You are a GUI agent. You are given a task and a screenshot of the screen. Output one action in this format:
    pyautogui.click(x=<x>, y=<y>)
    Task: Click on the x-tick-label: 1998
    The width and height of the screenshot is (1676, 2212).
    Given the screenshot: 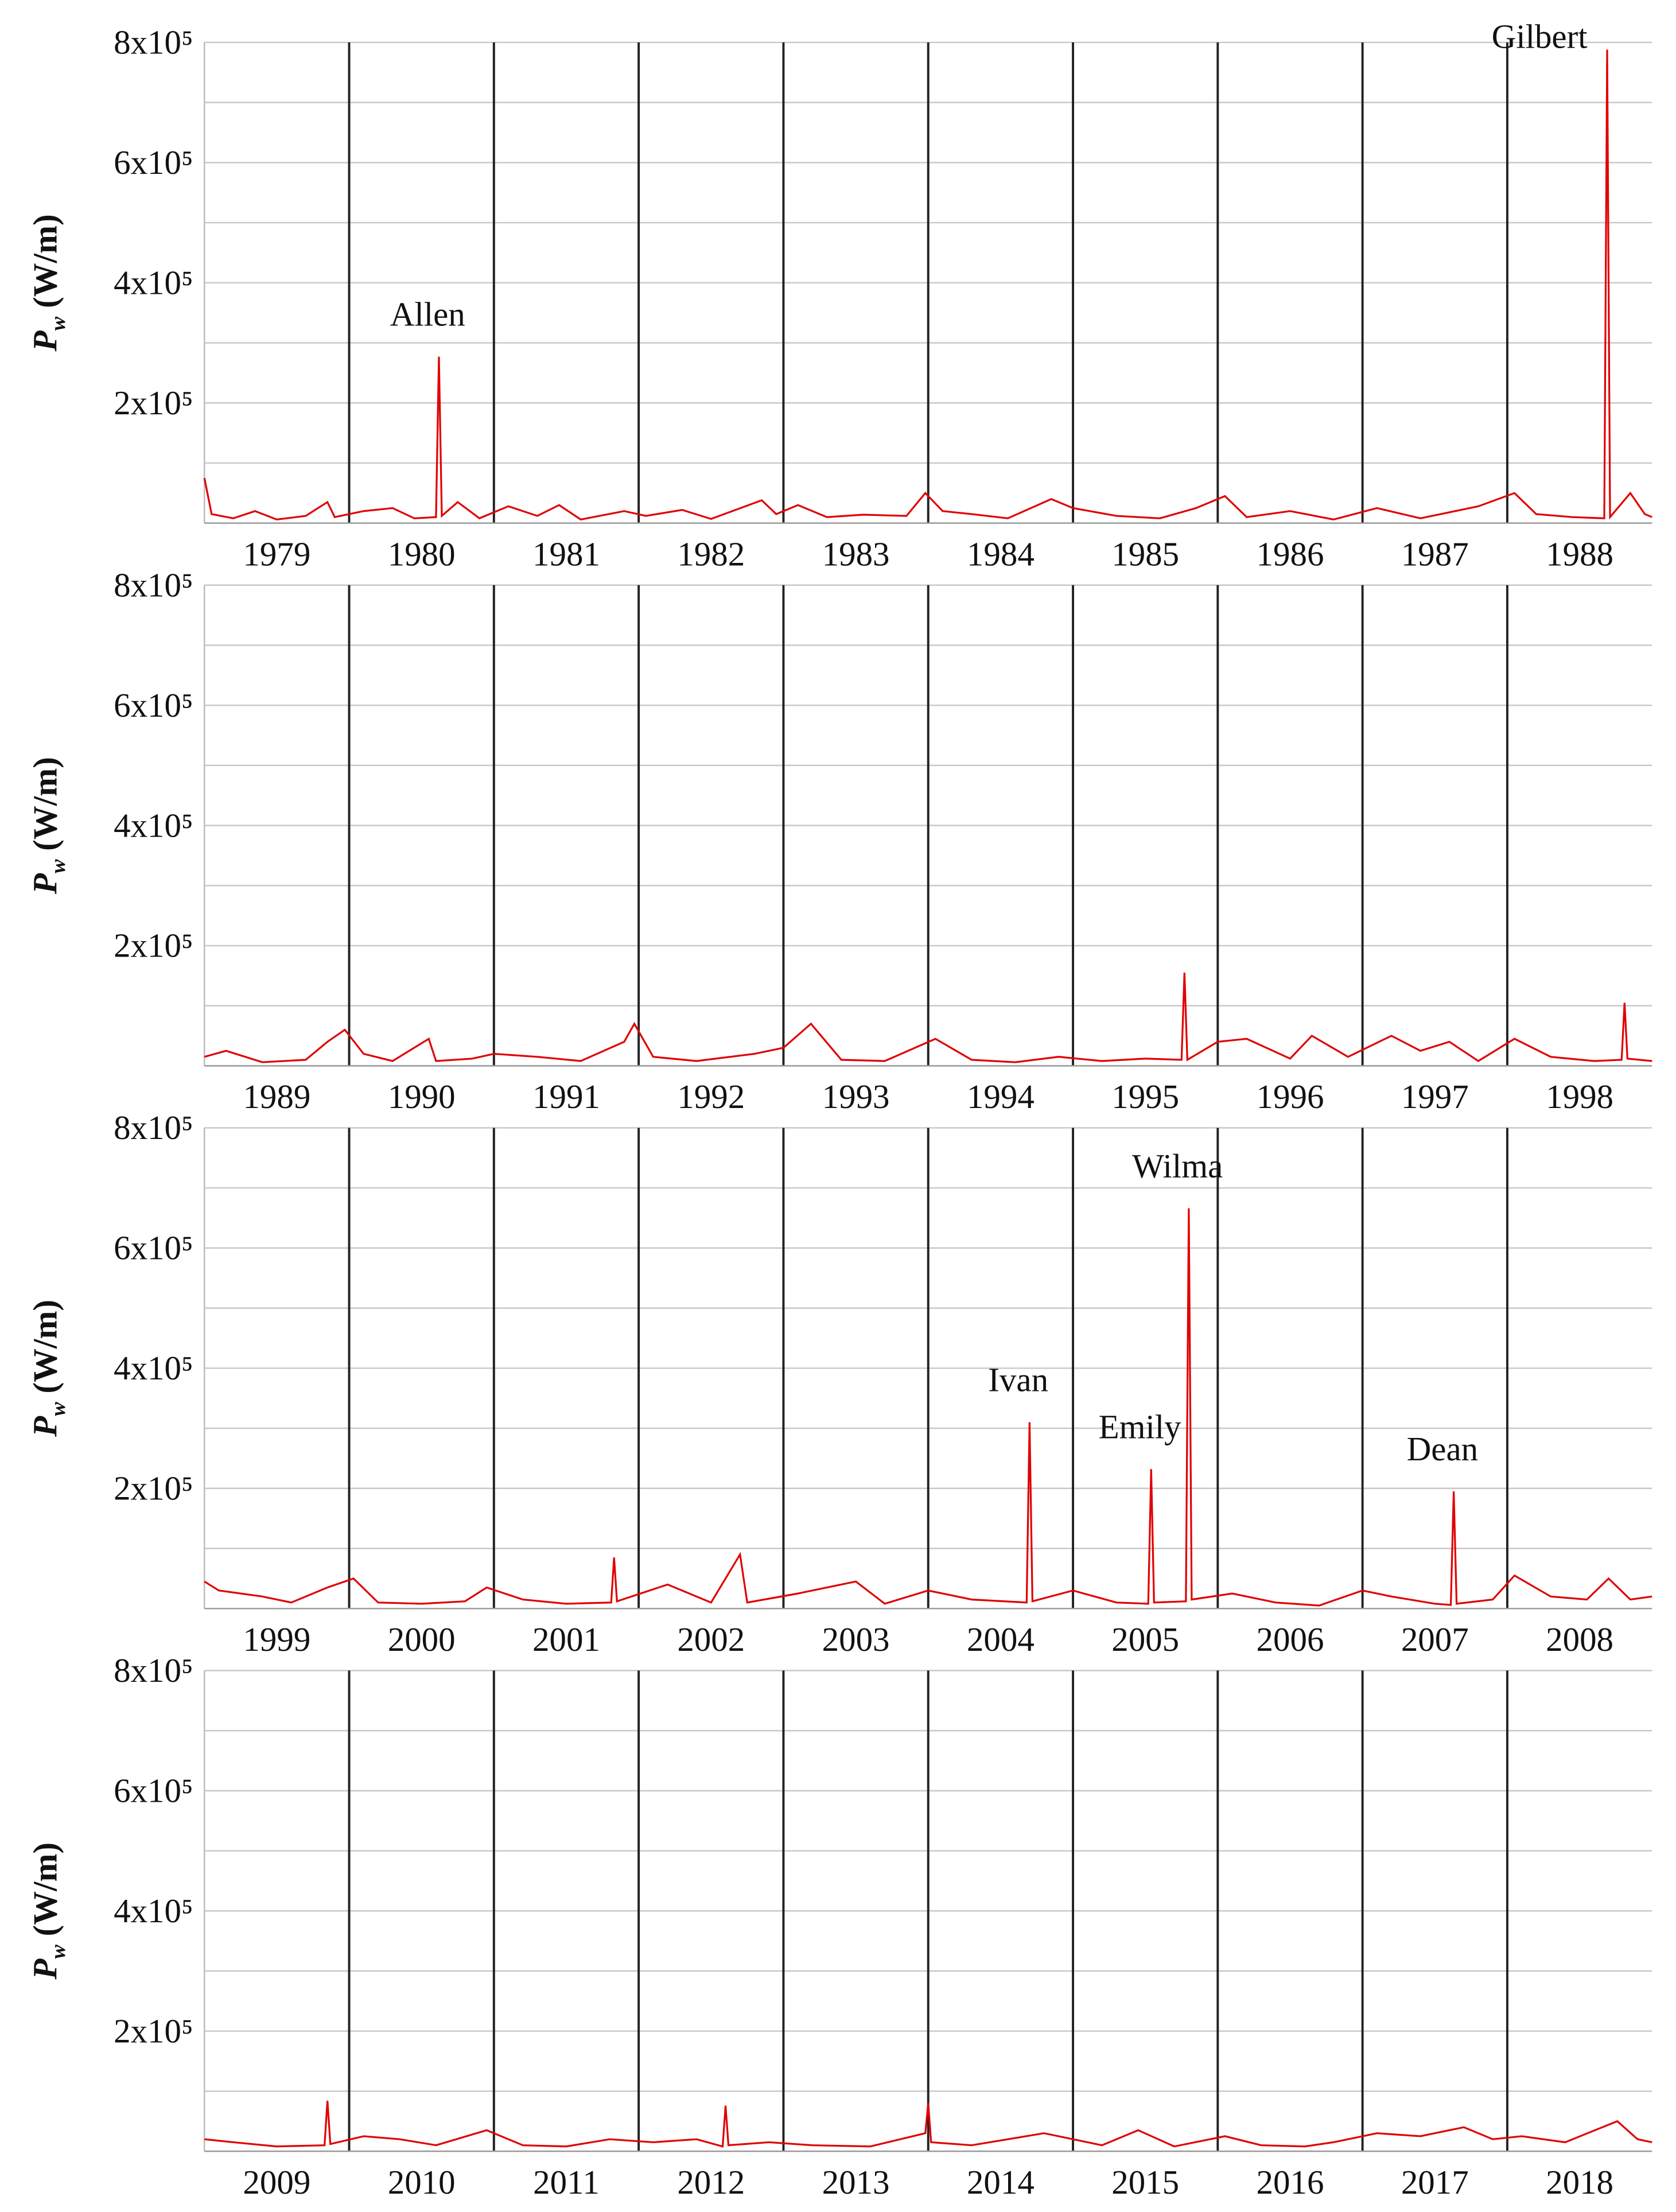 What is the action you would take?
    pyautogui.click(x=1579, y=1096)
    